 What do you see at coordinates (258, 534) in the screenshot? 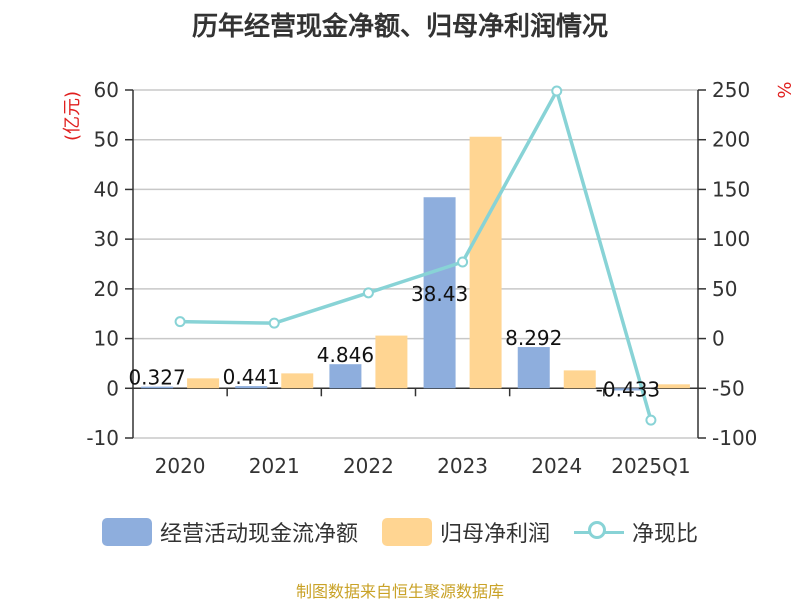
I see `legend-label-cashflow: 经营活动现金流净额` at bounding box center [258, 534].